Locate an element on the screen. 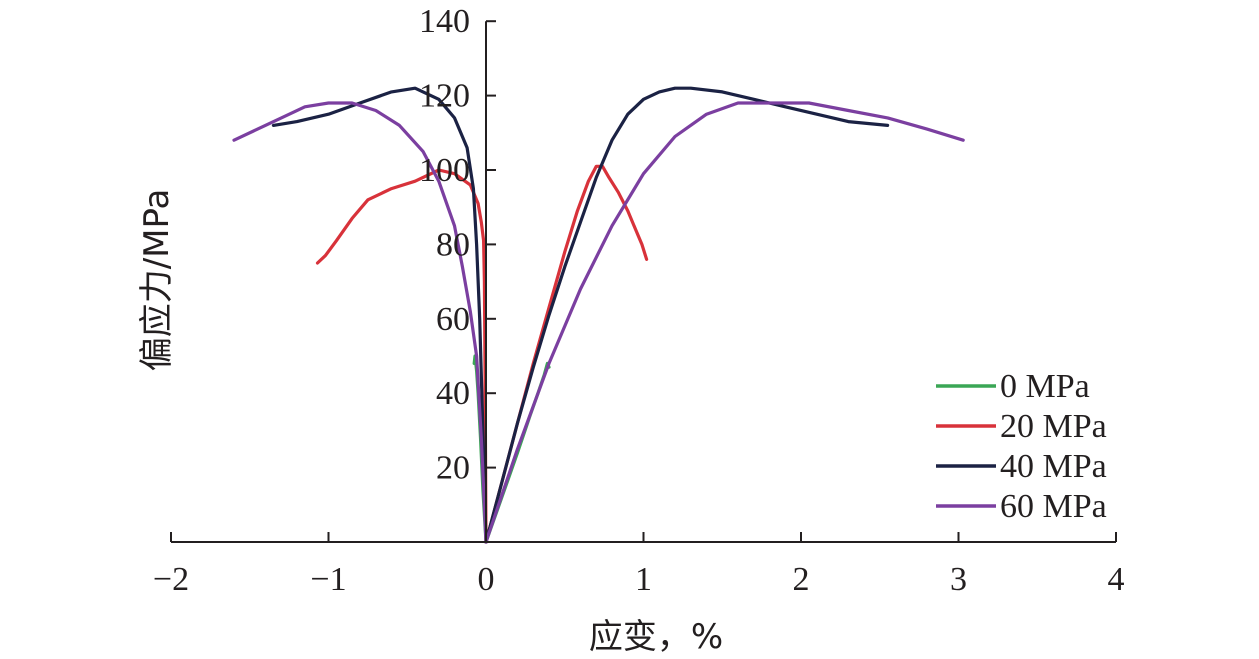 This screenshot has width=1259, height=659. y-tick-label: 120 is located at coordinates (444, 96).